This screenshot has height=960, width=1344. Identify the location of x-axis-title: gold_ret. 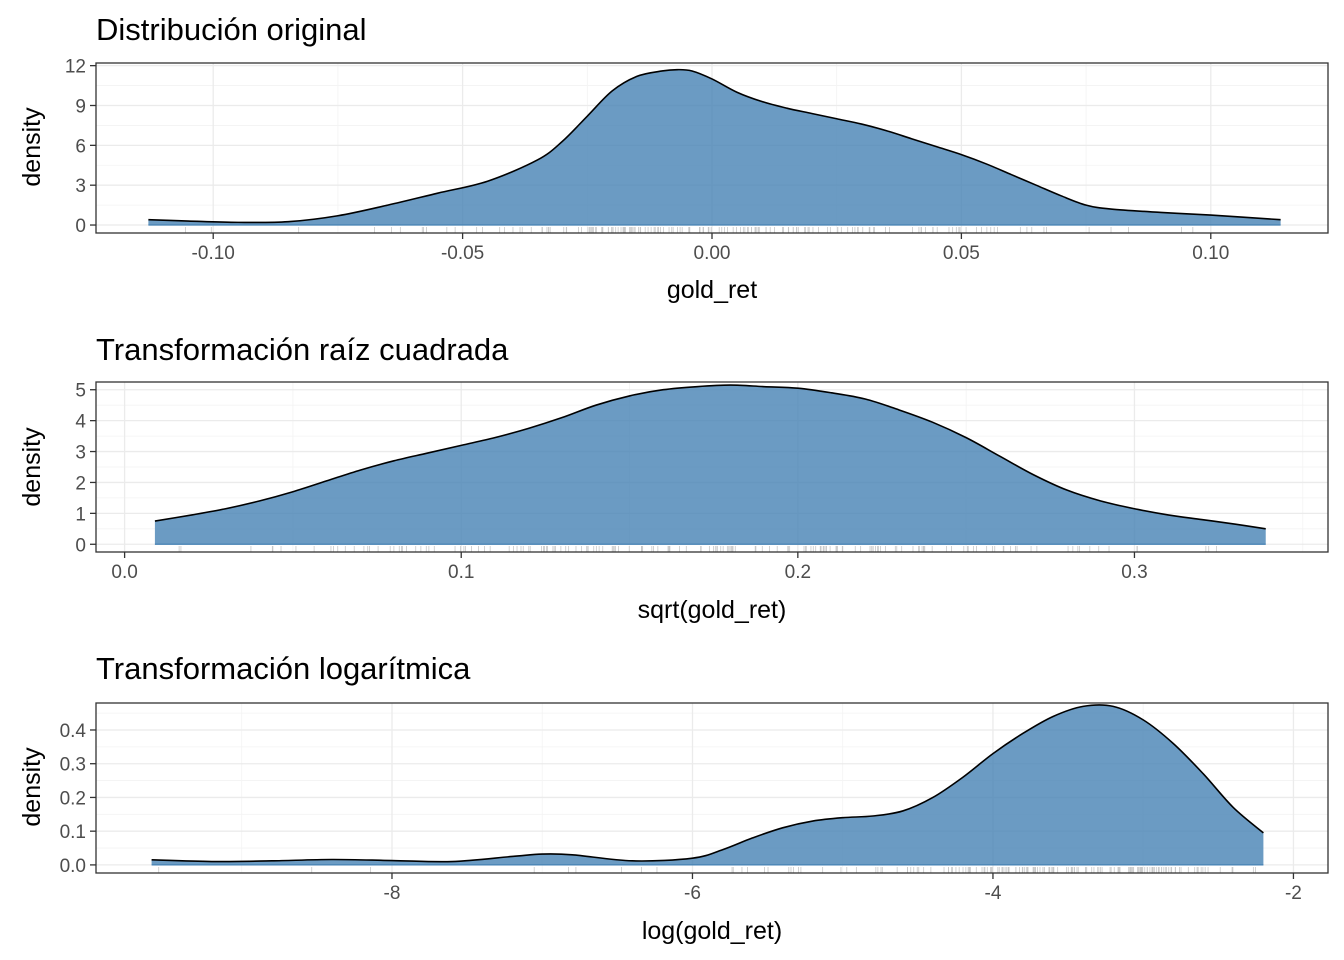
(712, 290).